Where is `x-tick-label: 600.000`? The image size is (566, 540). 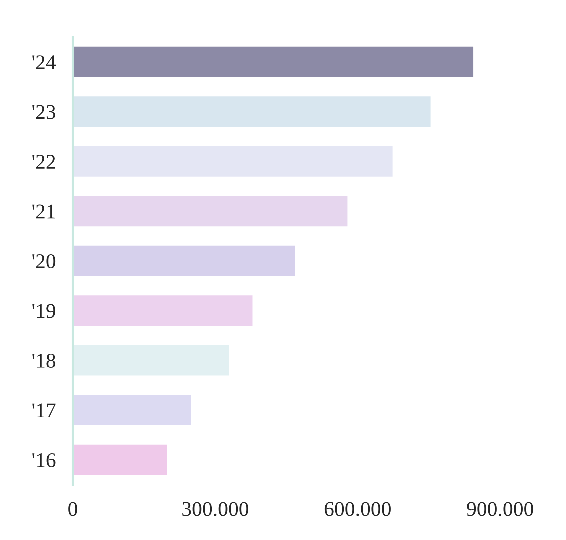
x-tick-label: 600.000 is located at coordinates (357, 509).